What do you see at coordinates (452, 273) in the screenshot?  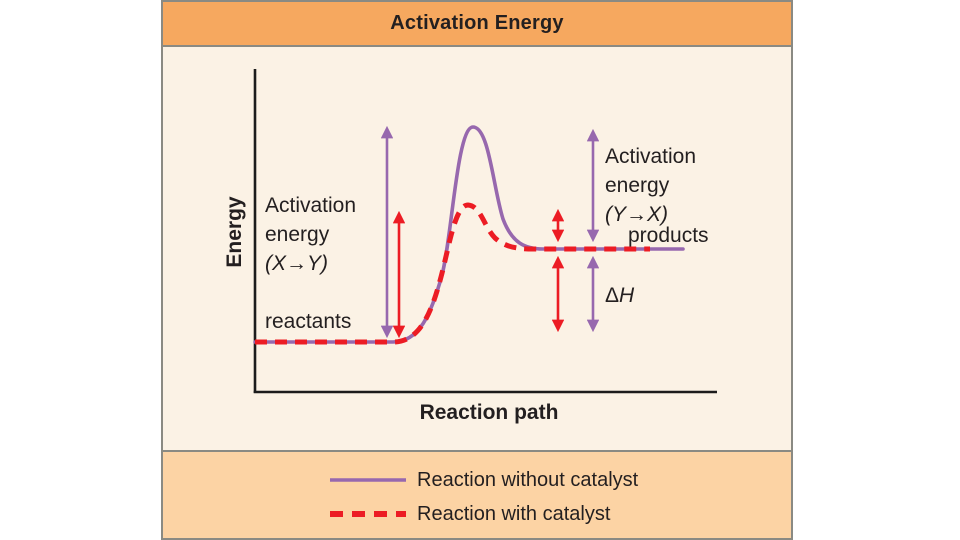 I see `curve-with-catalyst` at bounding box center [452, 273].